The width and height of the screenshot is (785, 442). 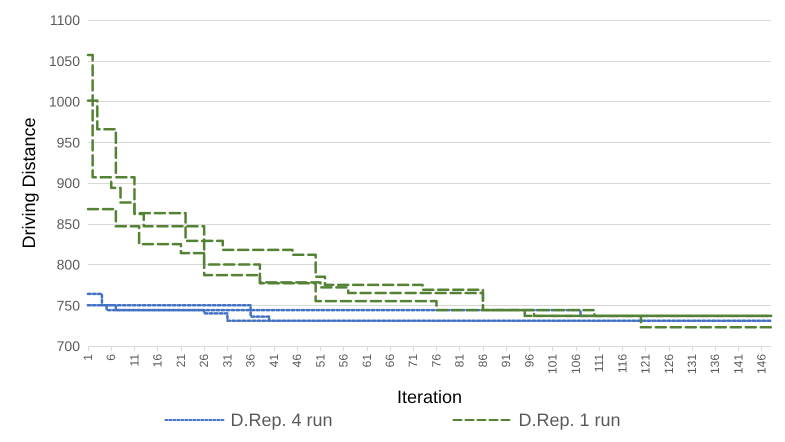 I want to click on x-tick-label: 61, so click(x=367, y=361).